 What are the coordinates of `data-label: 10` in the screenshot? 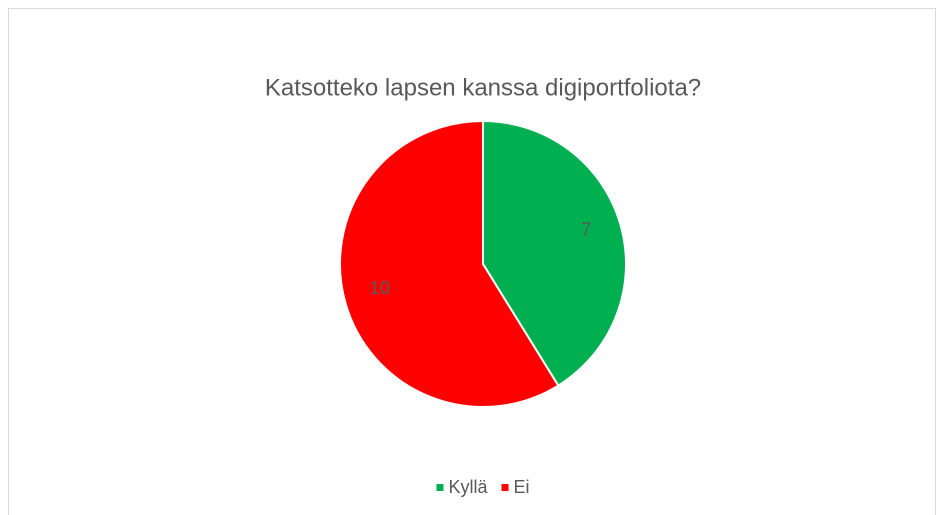 It's located at (380, 288).